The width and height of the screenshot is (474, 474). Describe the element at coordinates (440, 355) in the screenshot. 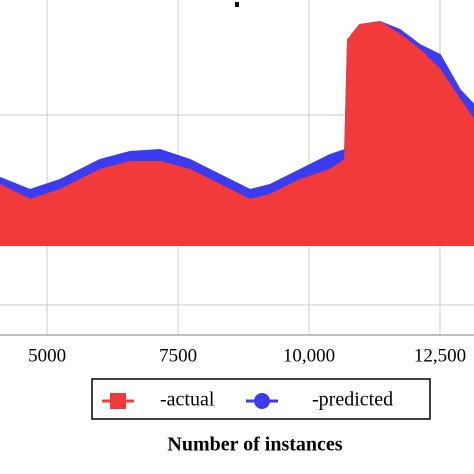

I see `x-tick-label: 12,500` at that location.